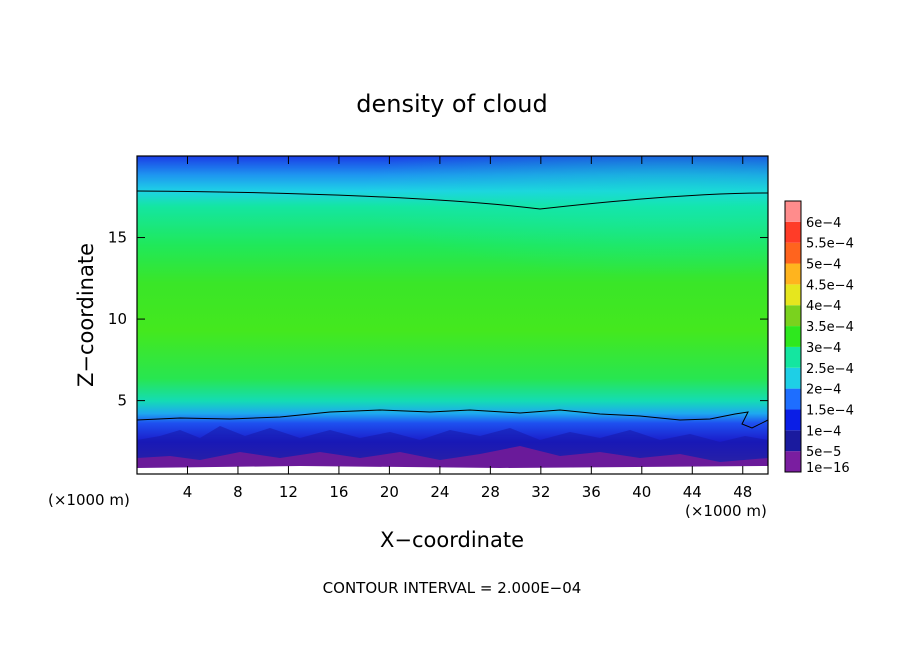  What do you see at coordinates (338, 492) in the screenshot?
I see `x-tick-label: 16` at bounding box center [338, 492].